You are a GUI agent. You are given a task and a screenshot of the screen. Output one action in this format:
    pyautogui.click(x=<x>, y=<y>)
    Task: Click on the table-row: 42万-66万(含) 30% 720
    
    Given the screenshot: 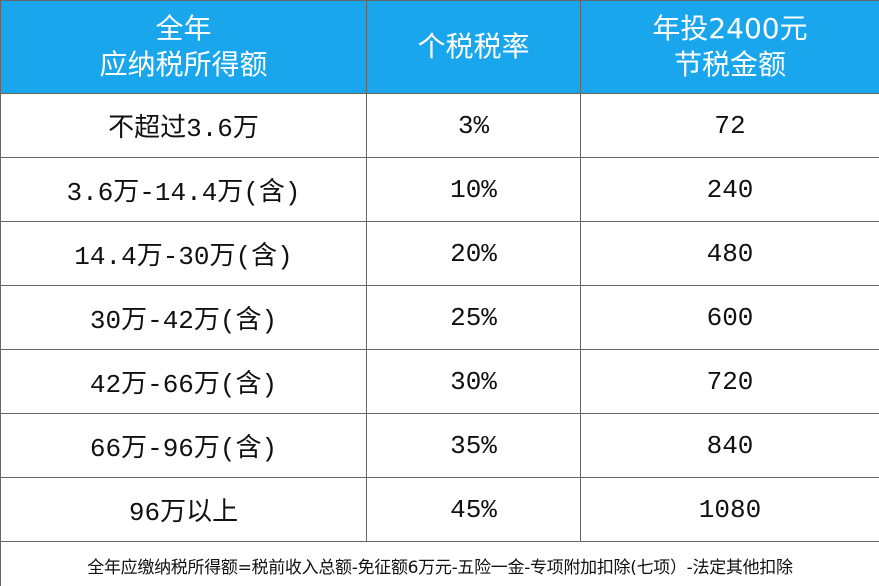 What is the action you would take?
    pyautogui.click(x=439, y=381)
    